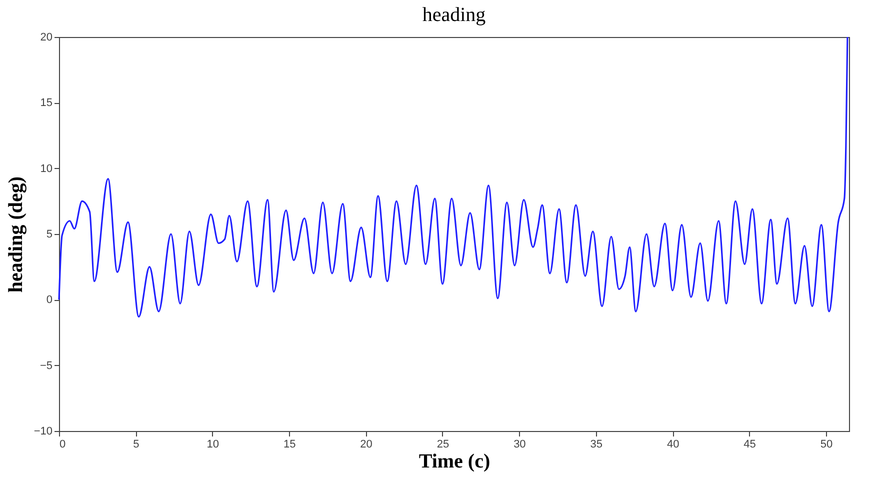  Describe the element at coordinates (826, 444) in the screenshot. I see `x-tick-label: 50` at that location.